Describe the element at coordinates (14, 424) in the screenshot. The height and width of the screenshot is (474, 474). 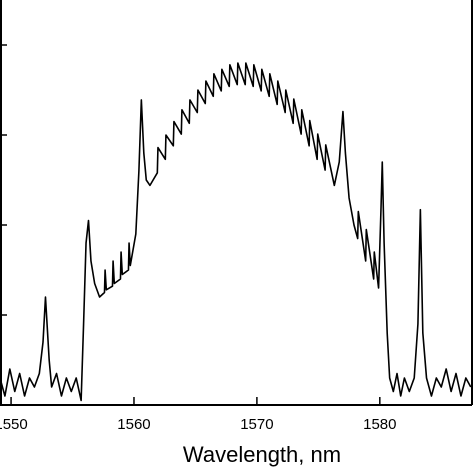
I see `x-tick-label: 1550` at that location.